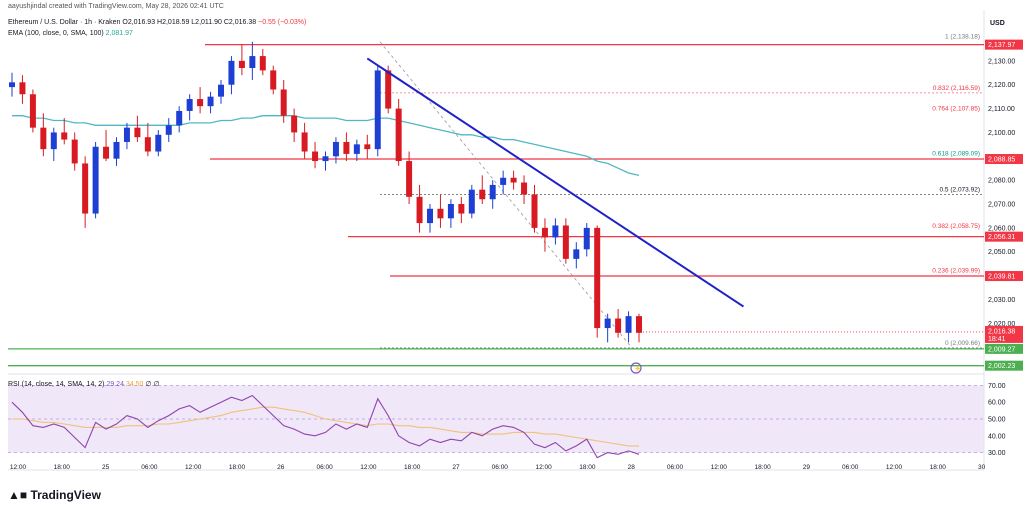 The height and width of the screenshot is (512, 1024). What do you see at coordinates (1001, 133) in the screenshot?
I see `price-tick-label: 2,100.00` at bounding box center [1001, 133].